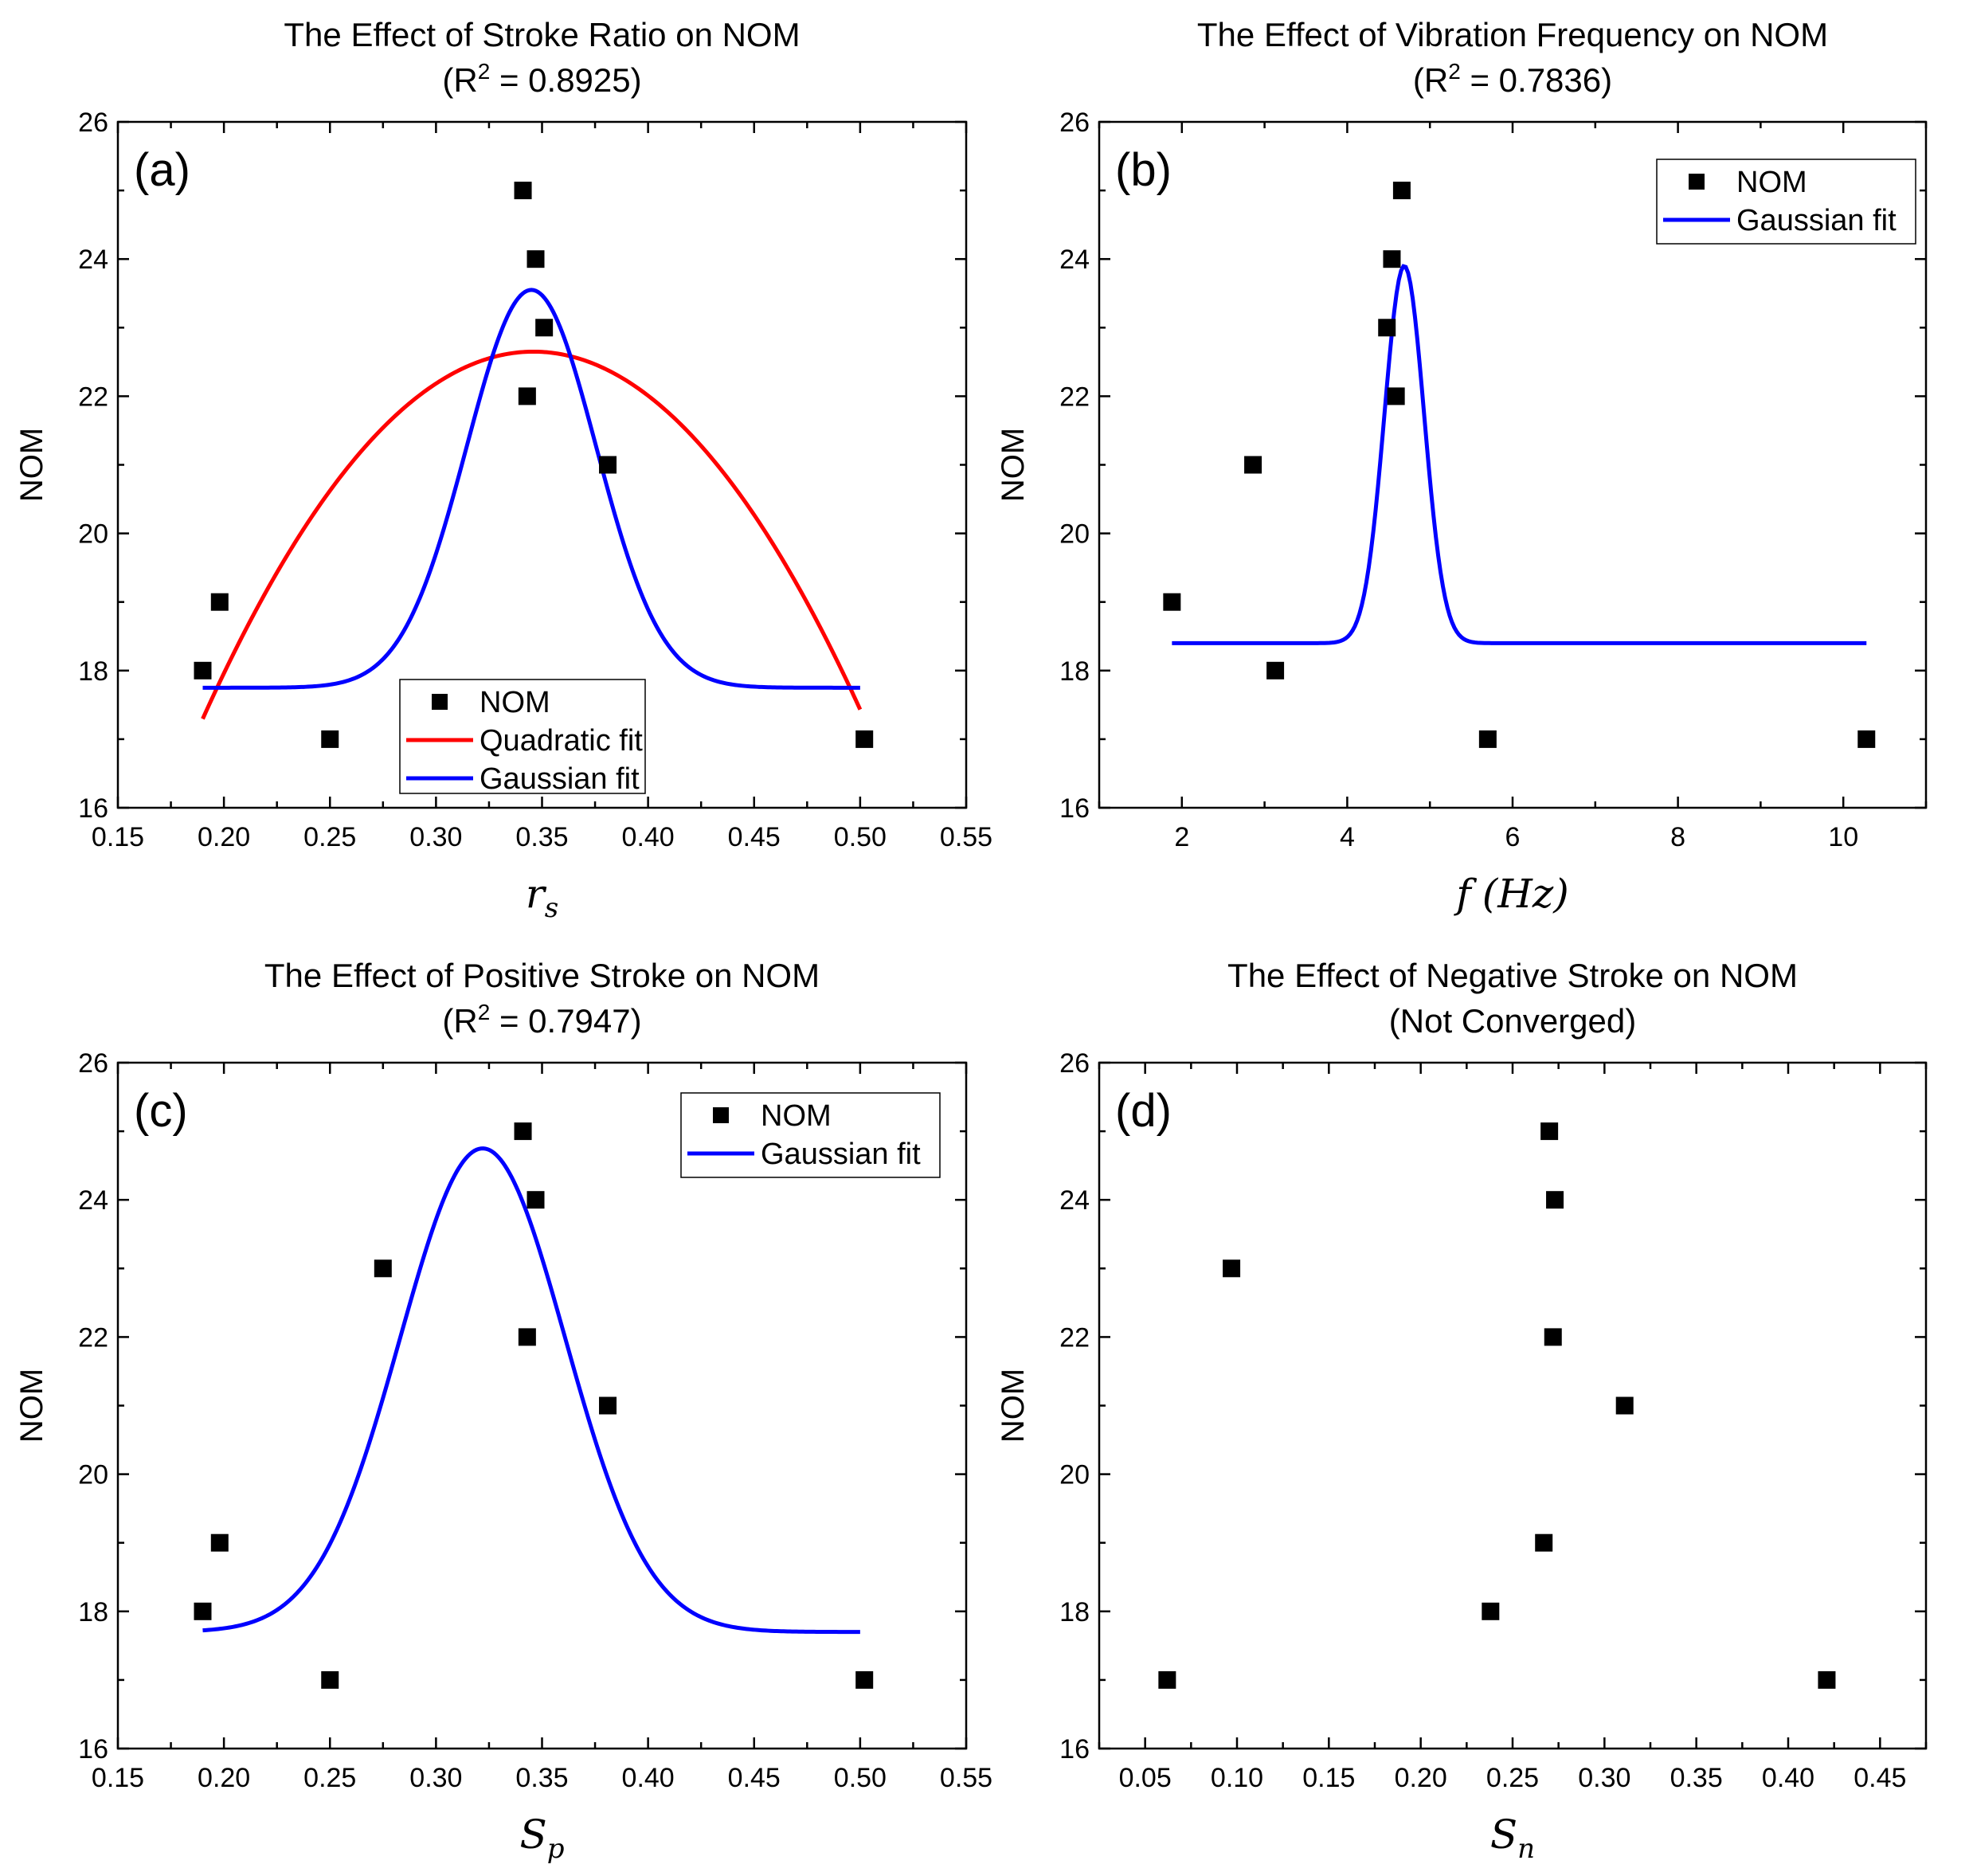  I want to click on x-axis-symbol: f, so click(1465, 894).